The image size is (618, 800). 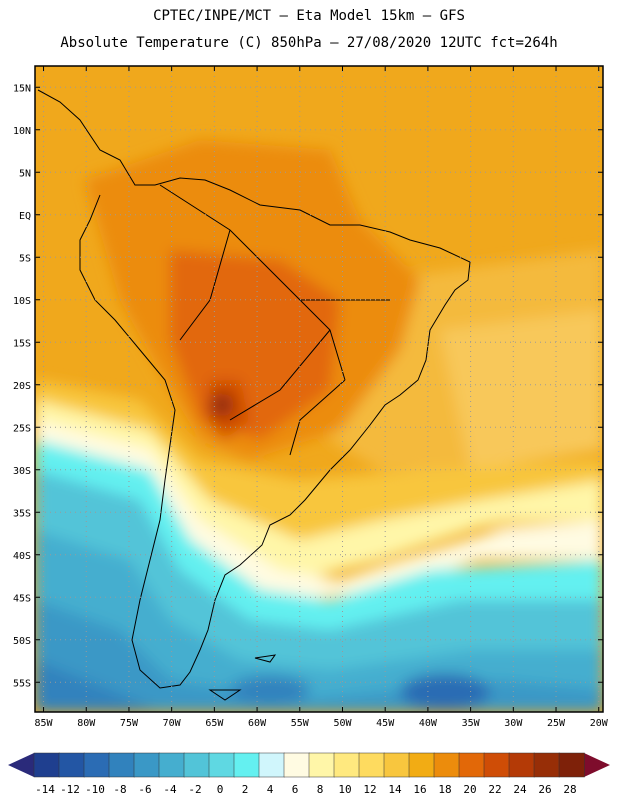 What do you see at coordinates (25, 173) in the screenshot?
I see `lat-label: 5N` at bounding box center [25, 173].